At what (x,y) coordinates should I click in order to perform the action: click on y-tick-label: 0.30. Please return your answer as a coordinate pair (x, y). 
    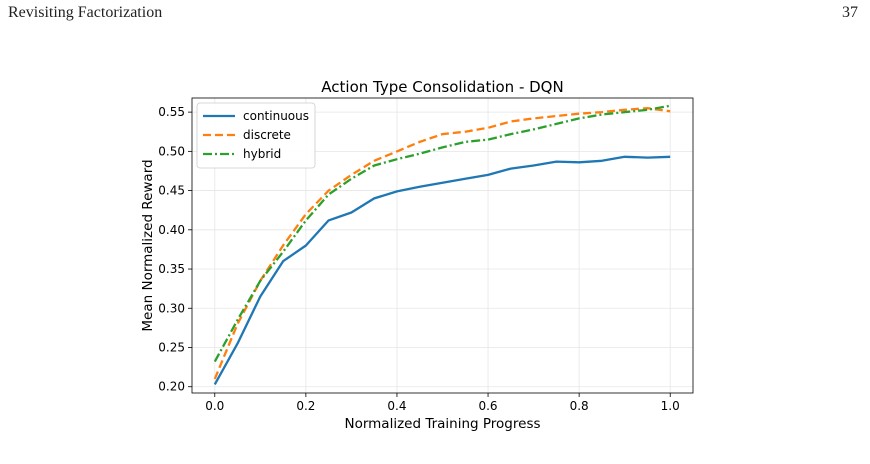
    Looking at the image, I should click on (171, 308).